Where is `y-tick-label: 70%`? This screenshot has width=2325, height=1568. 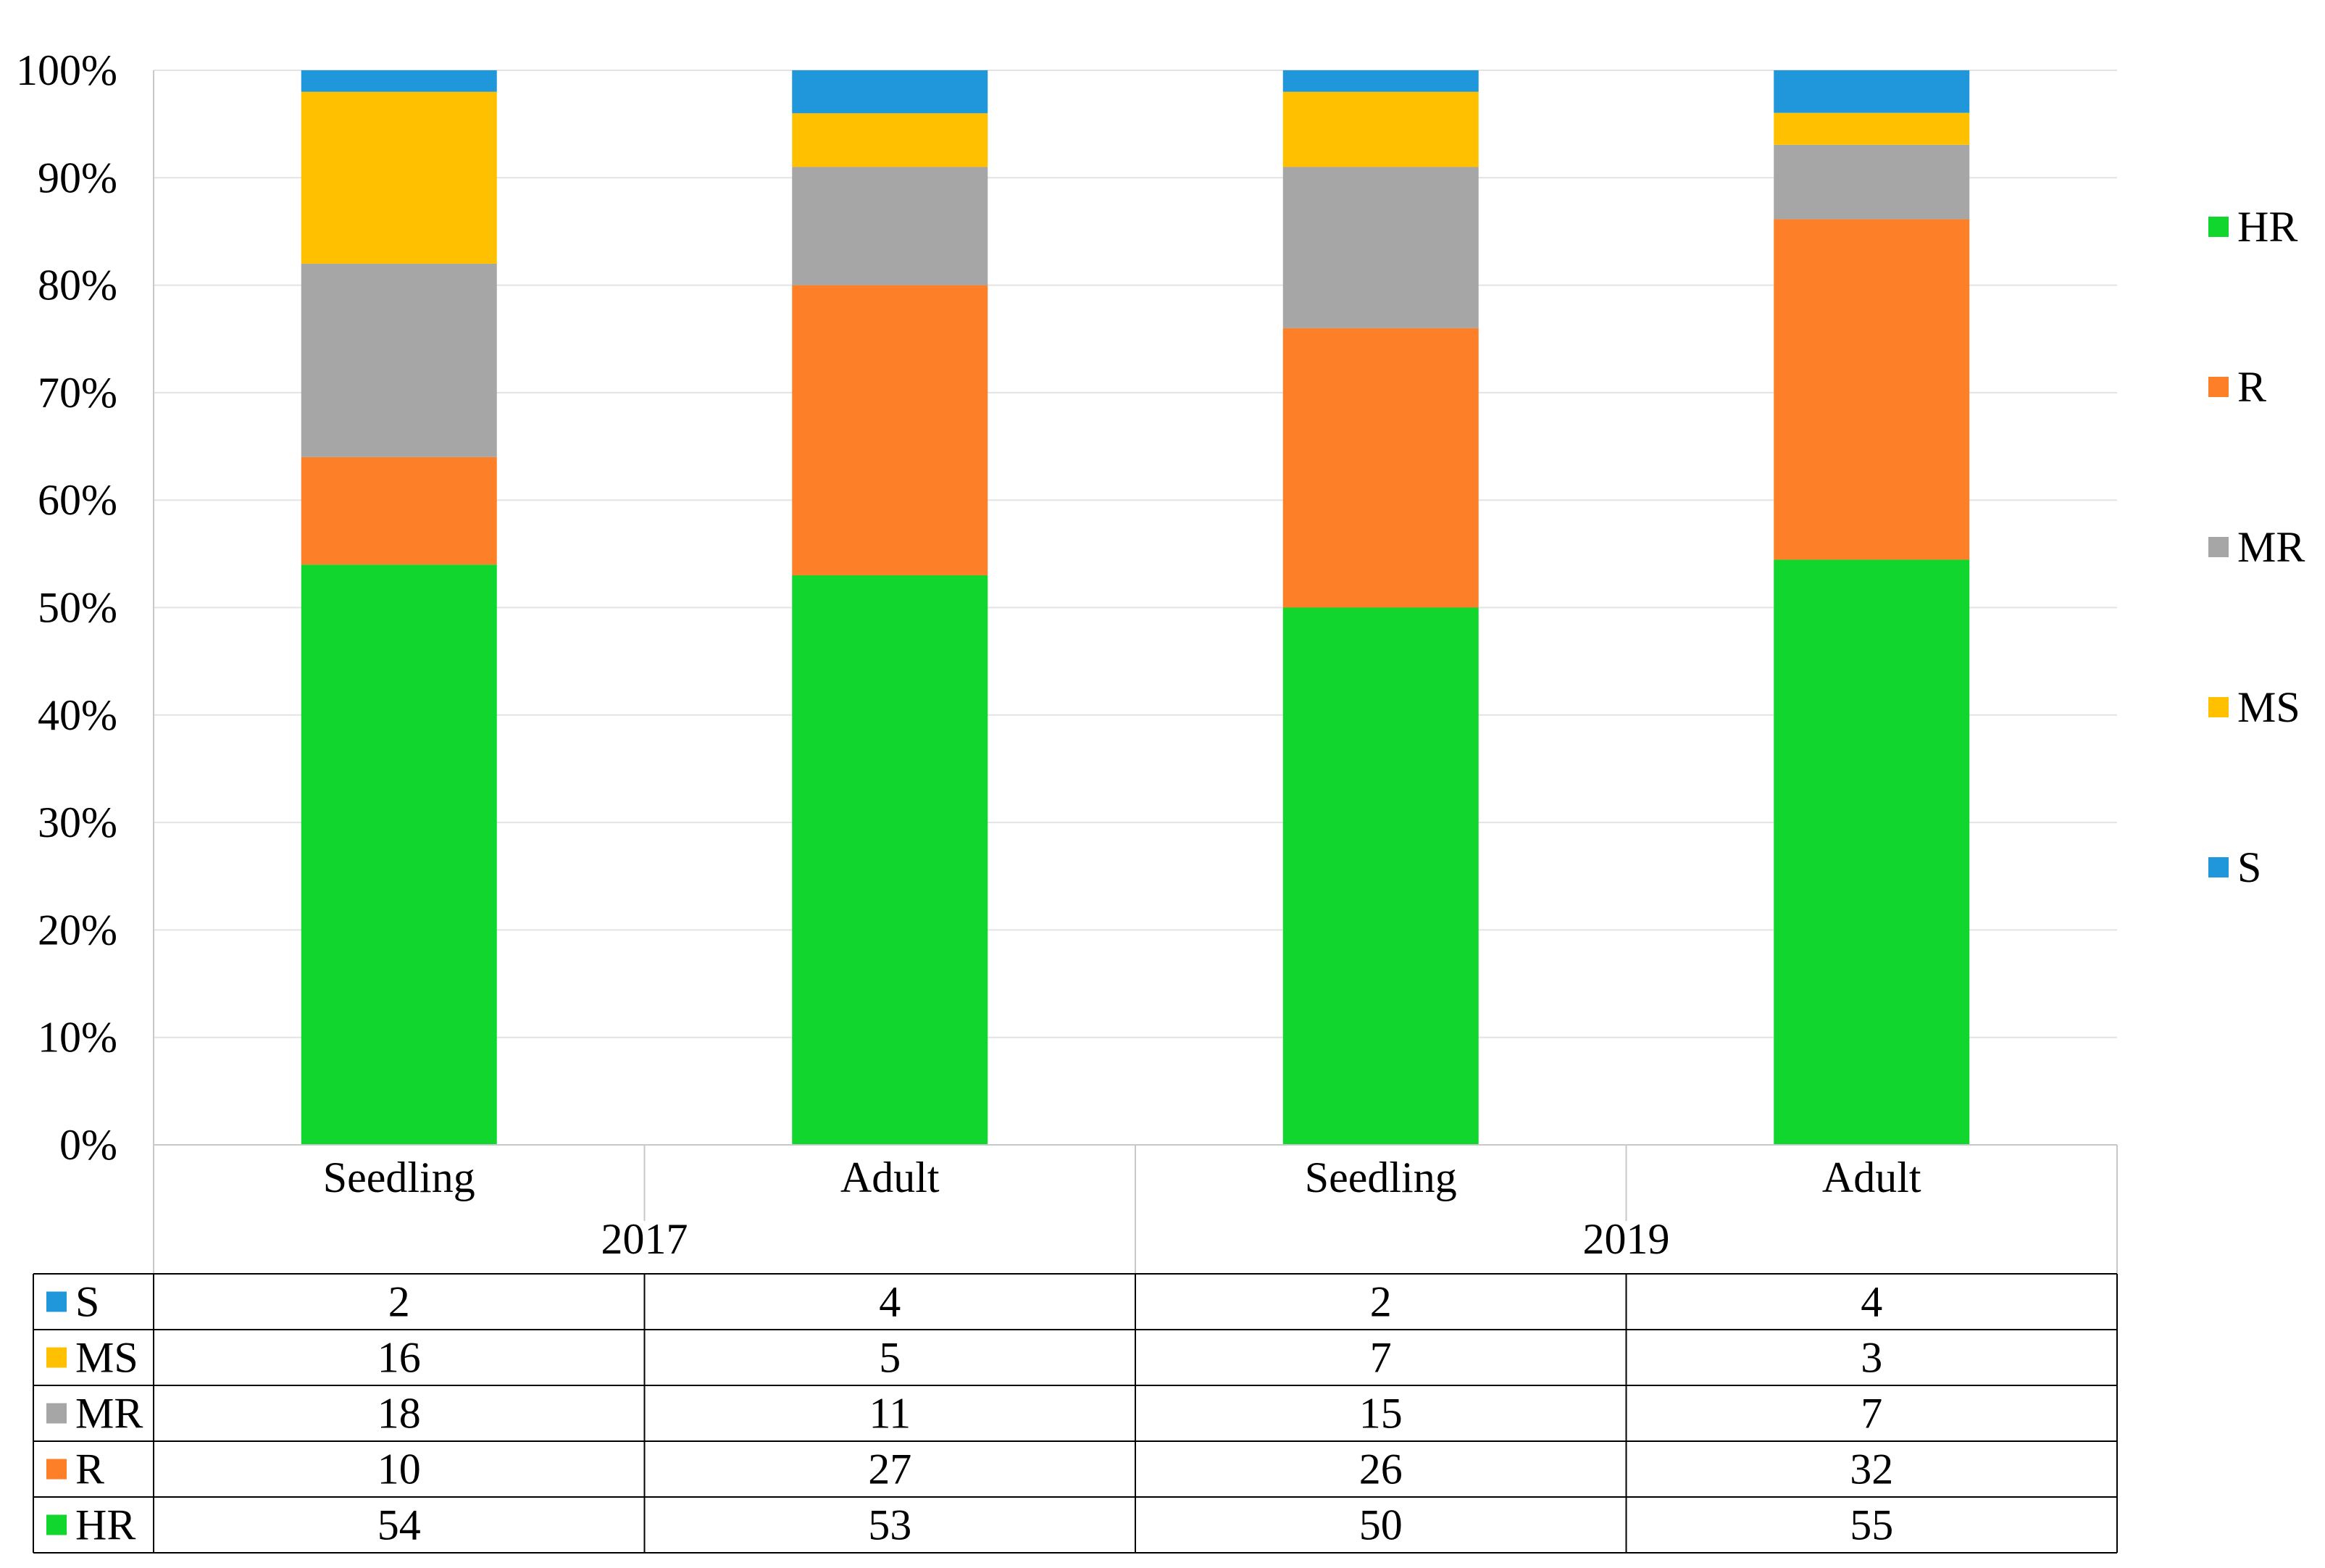
y-tick-label: 70% is located at coordinates (77, 393).